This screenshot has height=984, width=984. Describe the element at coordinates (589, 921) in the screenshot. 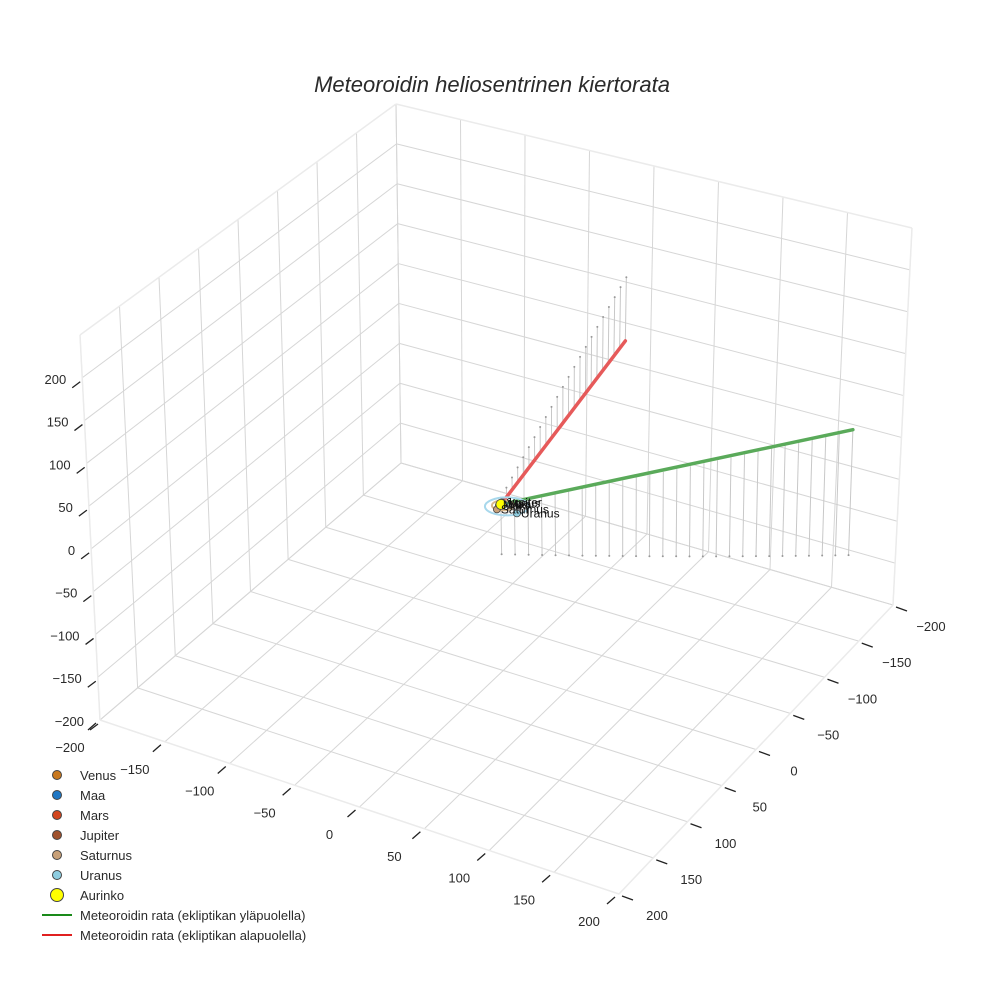

I see `x-tick-label: 200` at that location.